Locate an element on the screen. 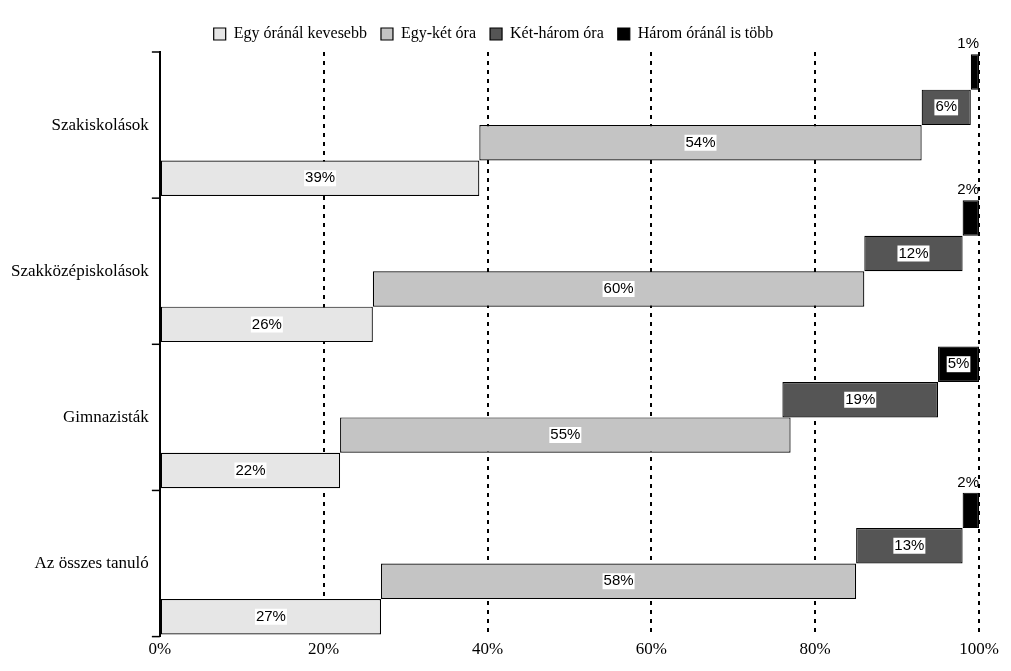  data-label: 58% is located at coordinates (618, 580).